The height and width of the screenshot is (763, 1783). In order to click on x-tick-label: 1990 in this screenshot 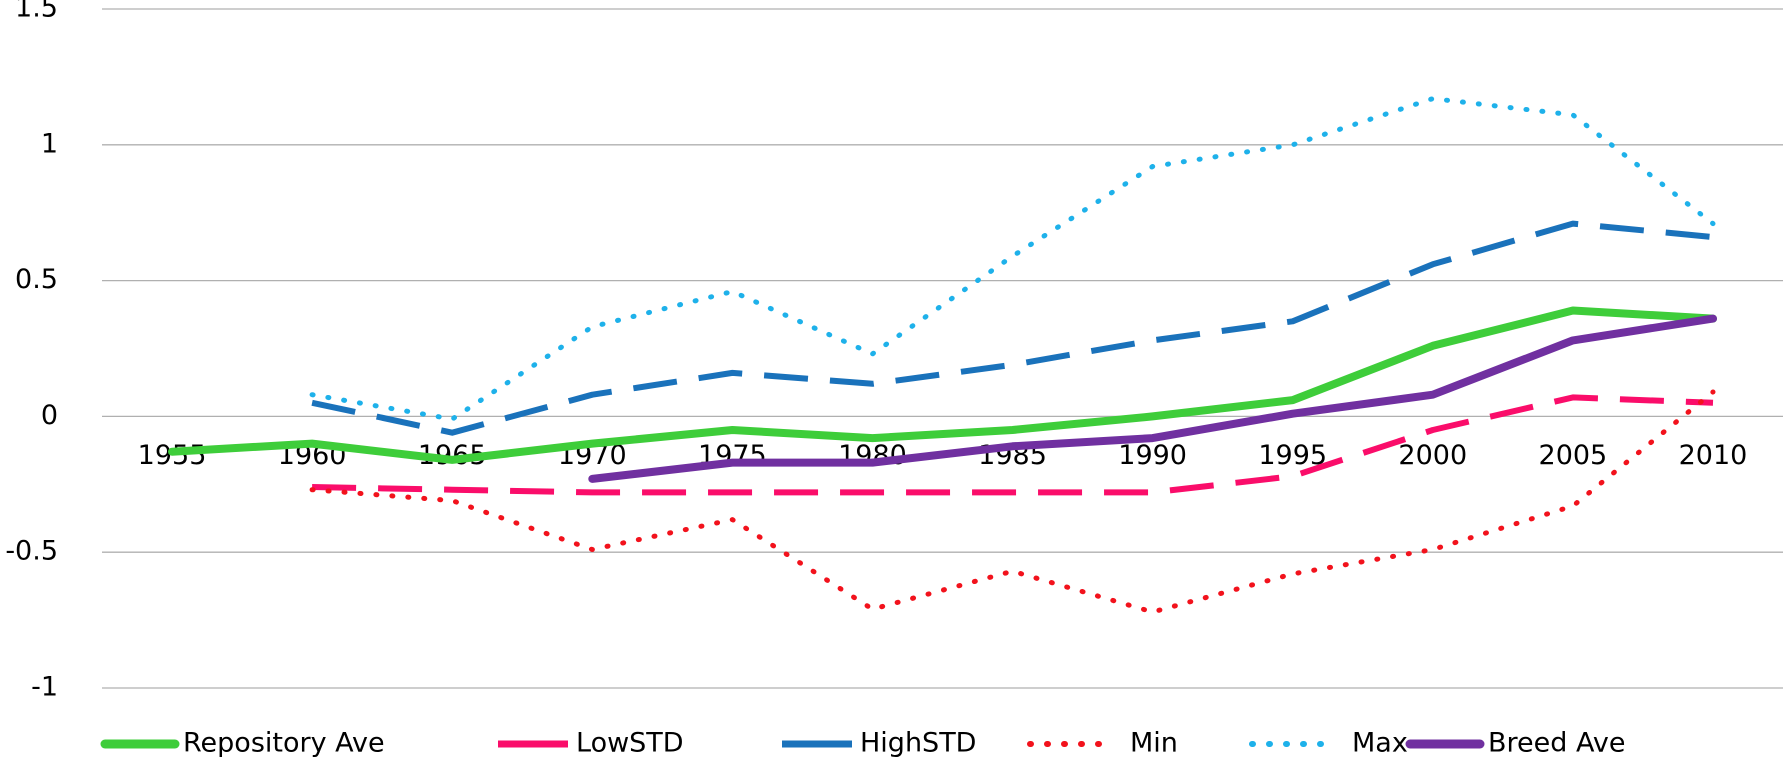, I will do `click(1152, 455)`.